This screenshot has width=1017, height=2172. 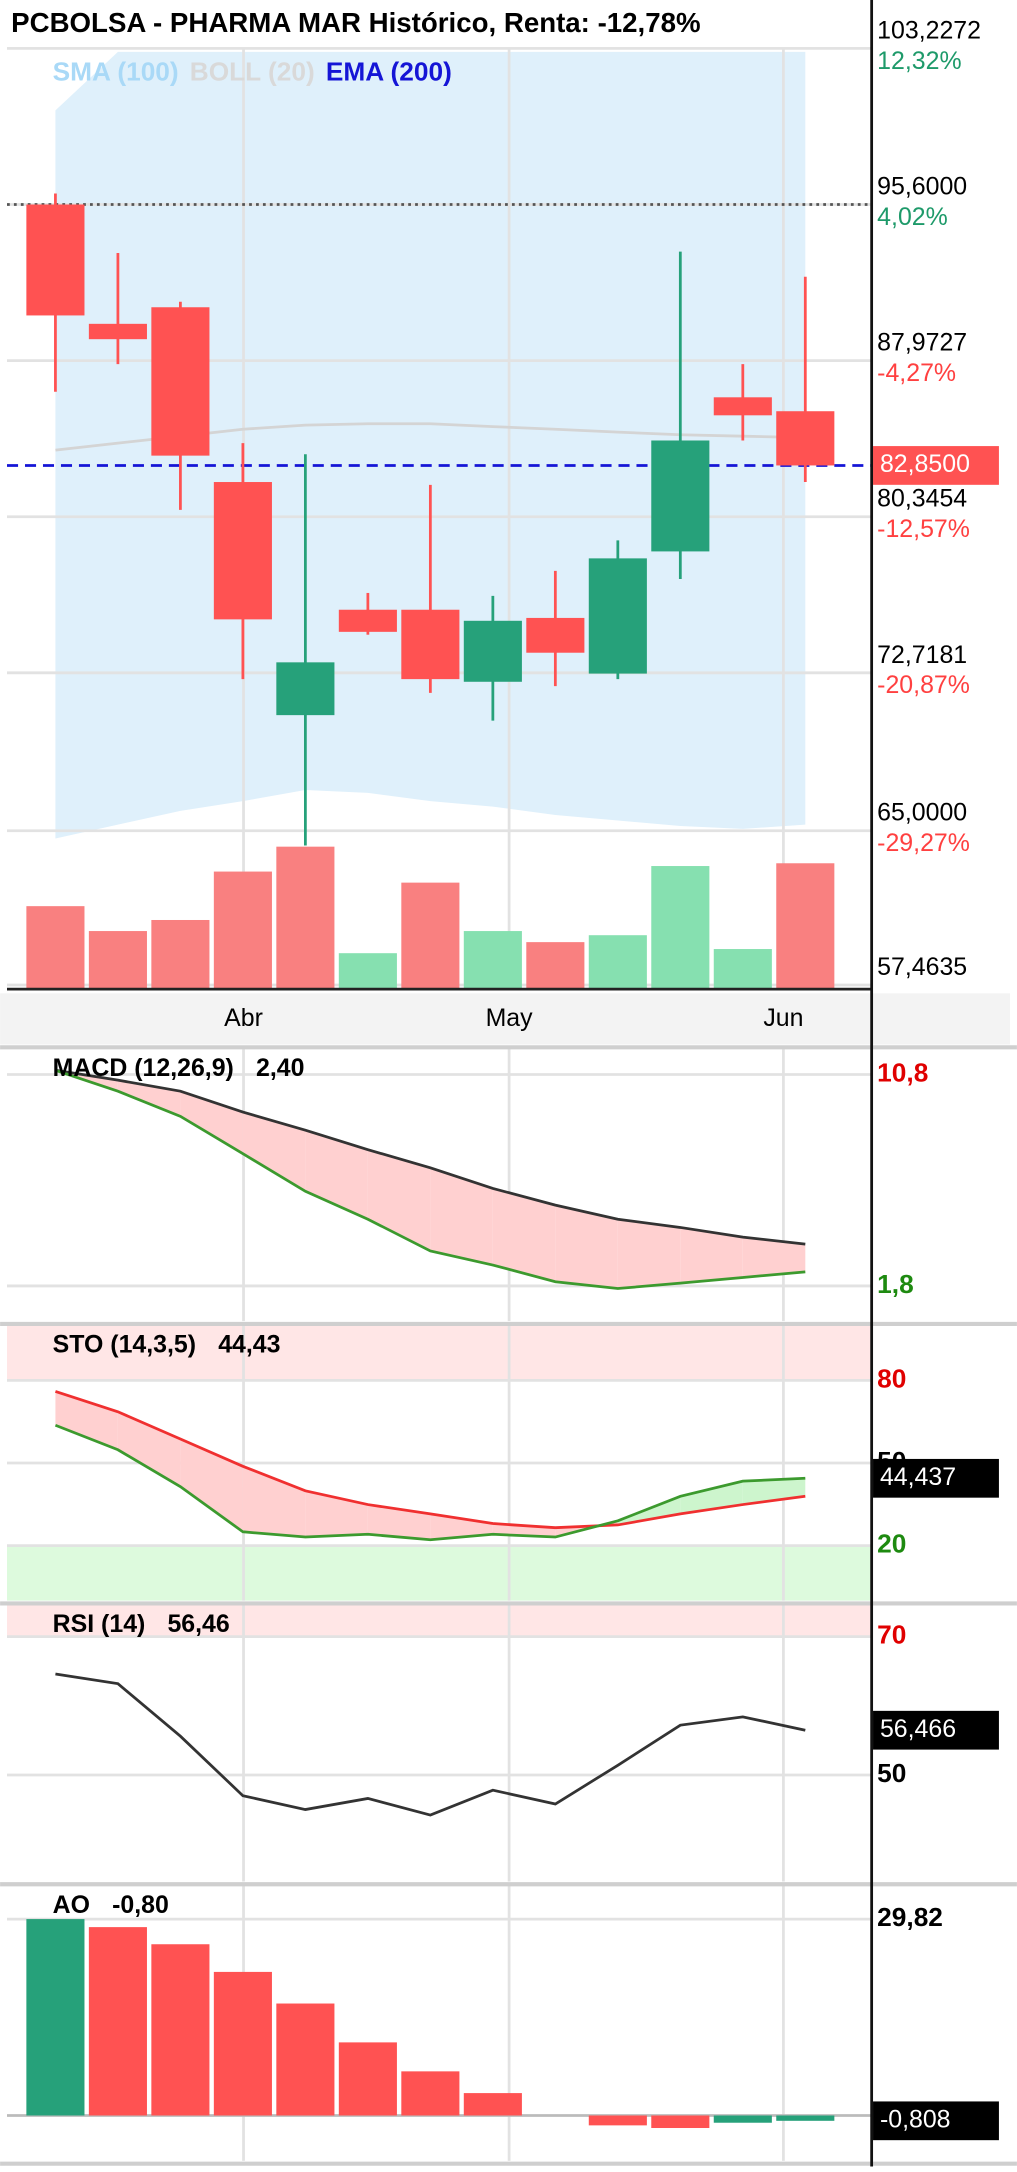 What do you see at coordinates (929, 30) in the screenshot?
I see `y-tick-label: 103,2272` at bounding box center [929, 30].